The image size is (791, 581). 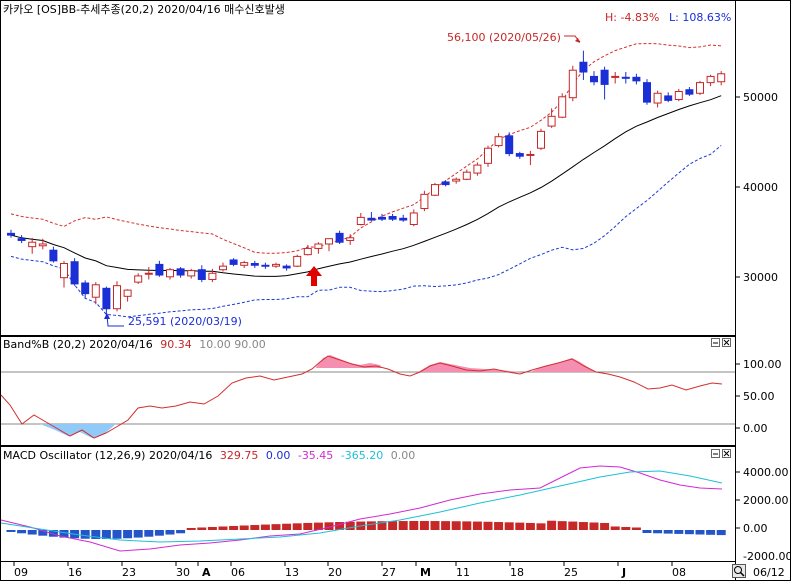 What do you see at coordinates (232, 344) in the screenshot?
I see `bandb-levels: 10.00 90.00` at bounding box center [232, 344].